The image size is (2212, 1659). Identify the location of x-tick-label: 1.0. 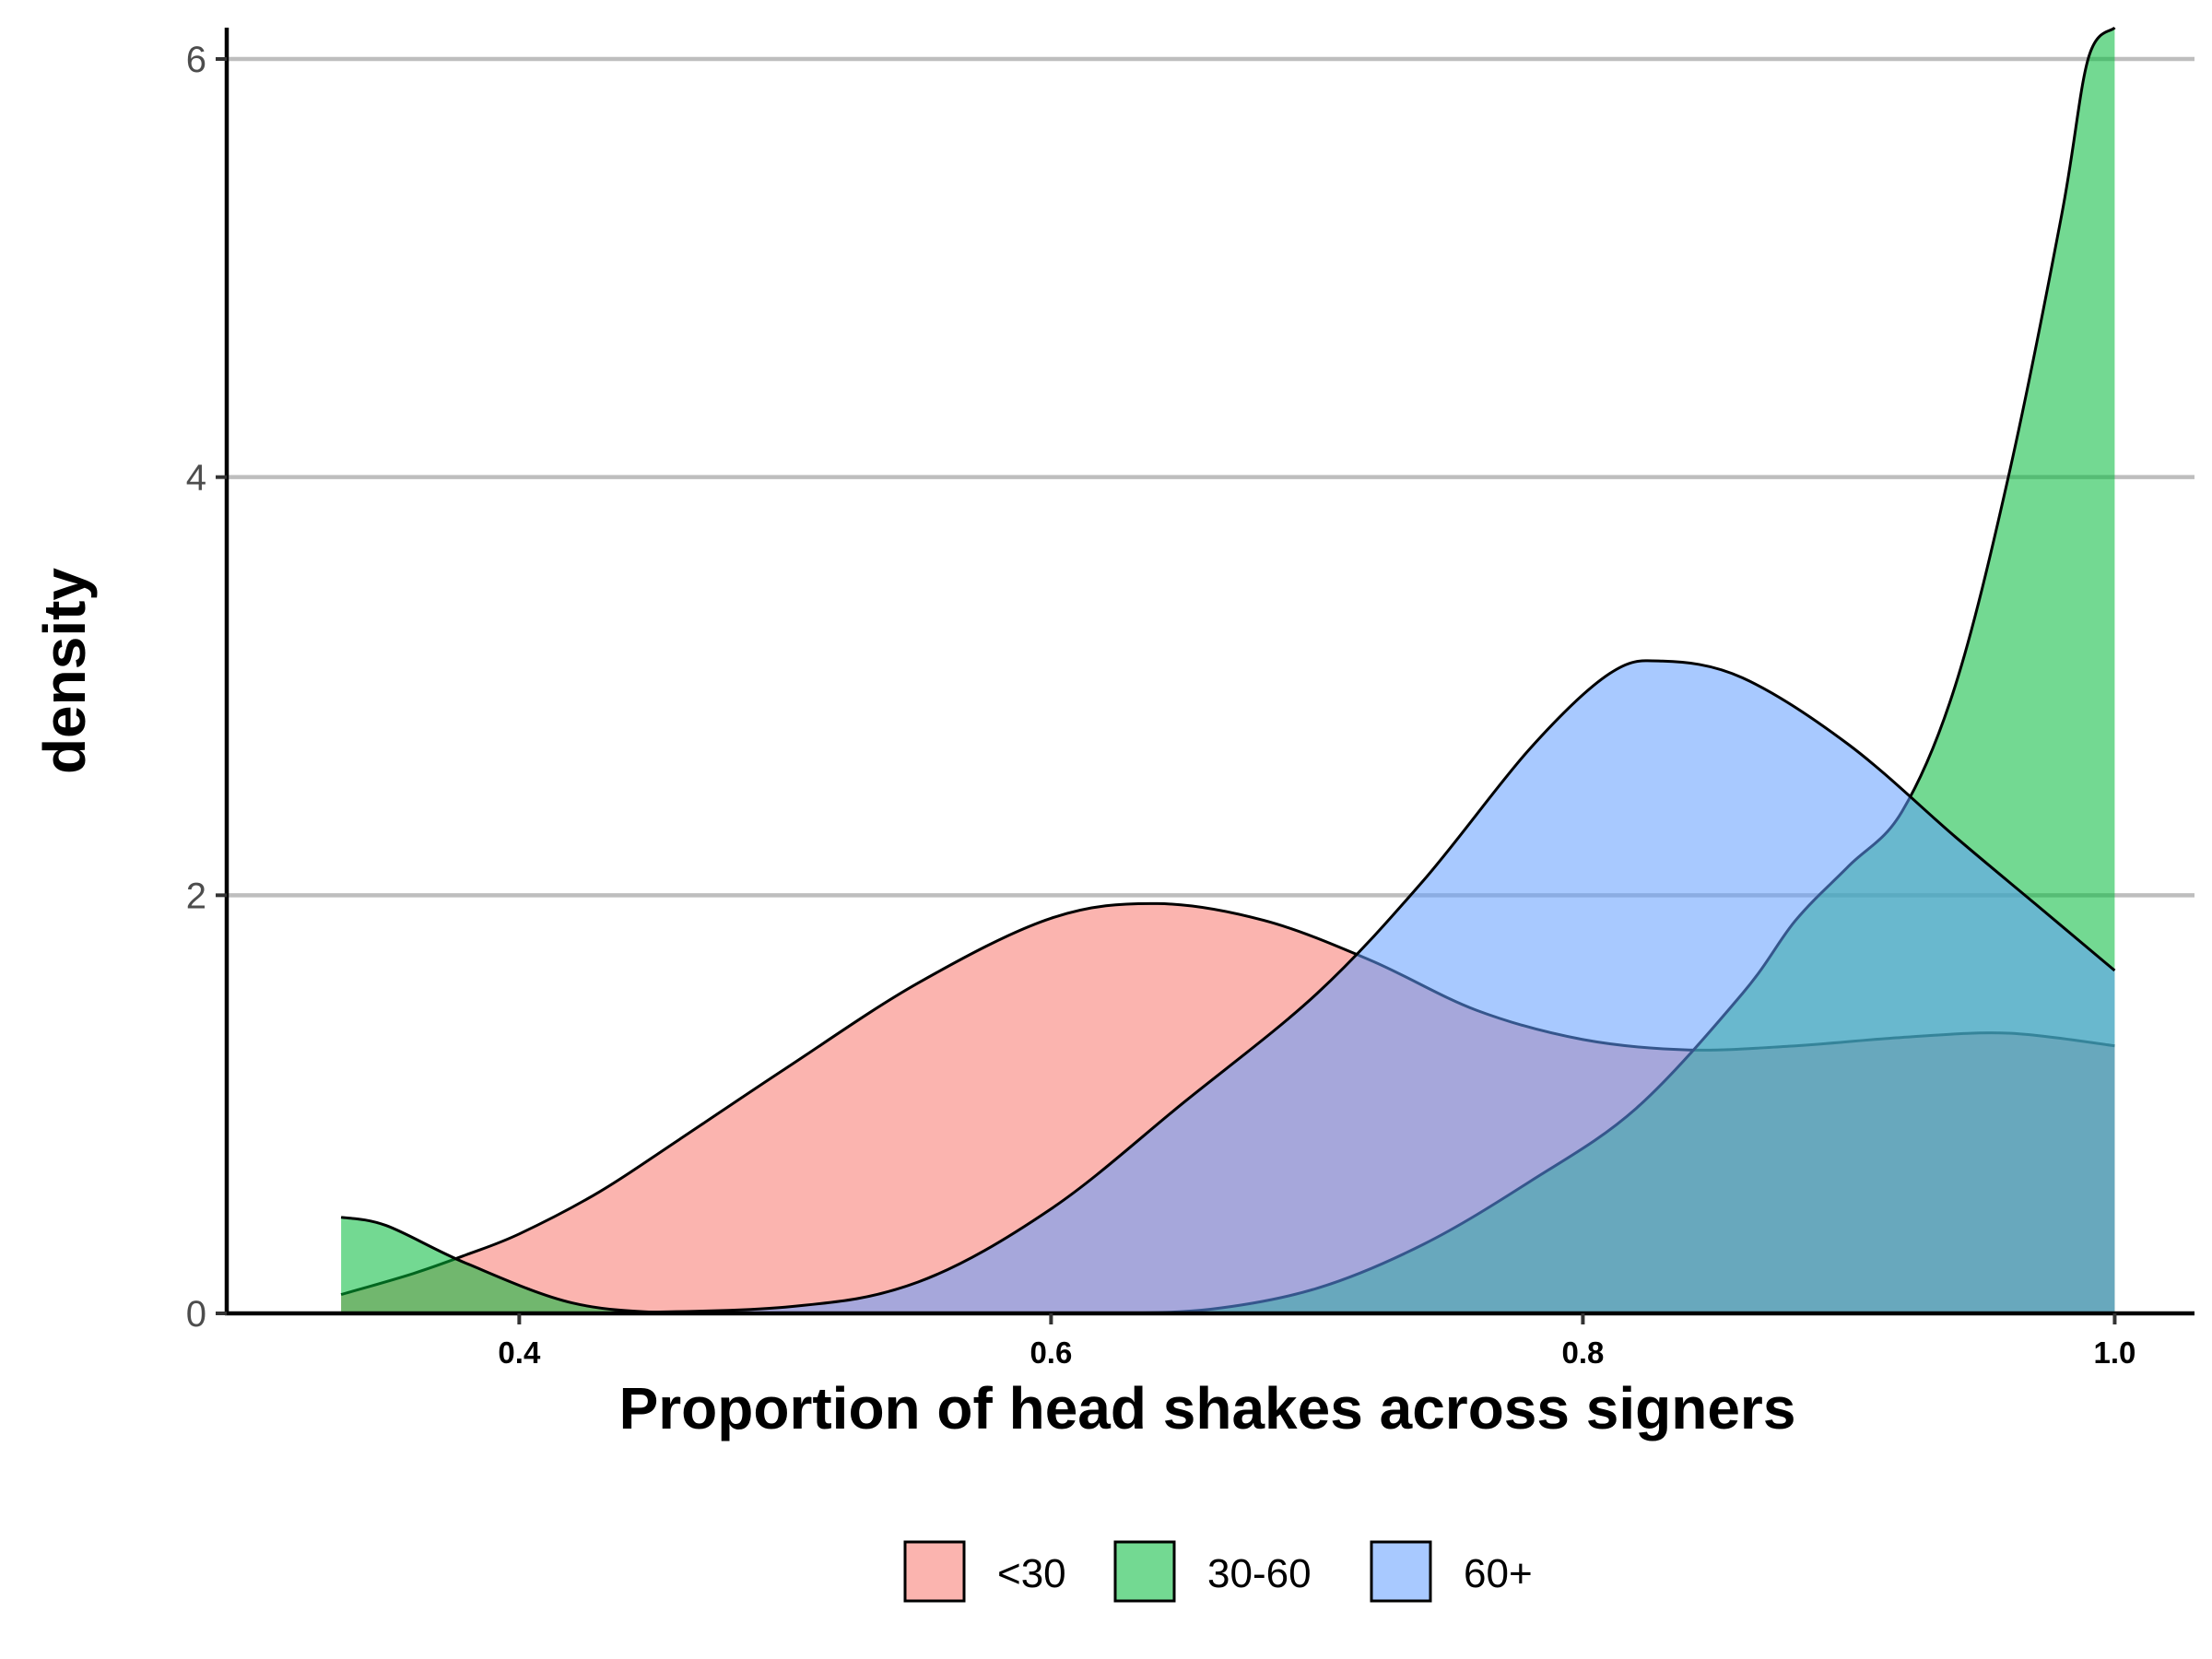
(2115, 1352).